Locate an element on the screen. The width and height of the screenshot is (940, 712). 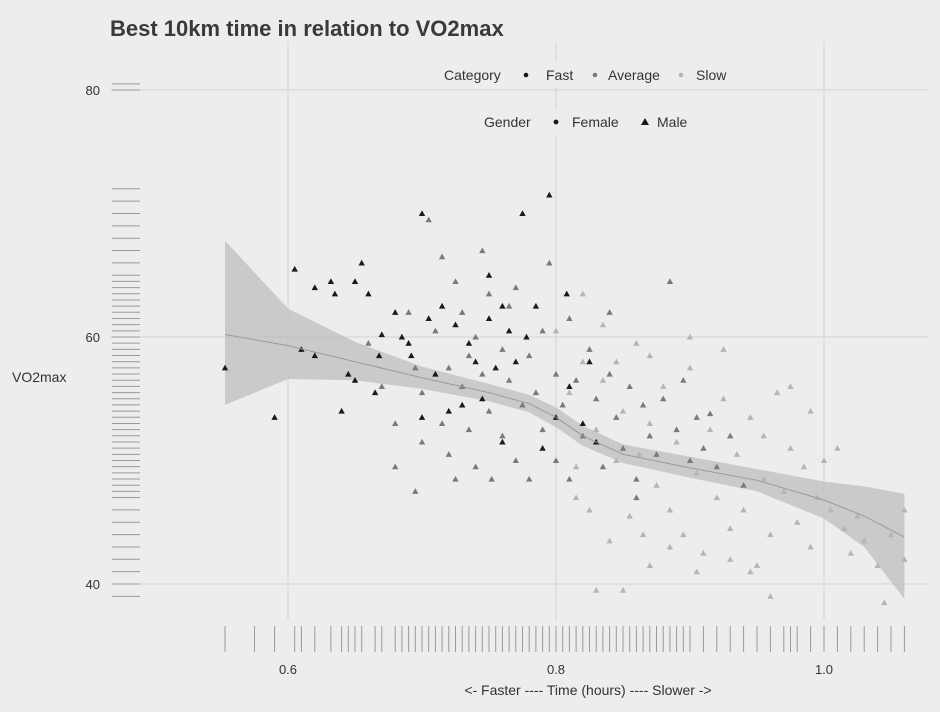
chart-title: Best 10km time in relation to VO2max is located at coordinates (307, 28).